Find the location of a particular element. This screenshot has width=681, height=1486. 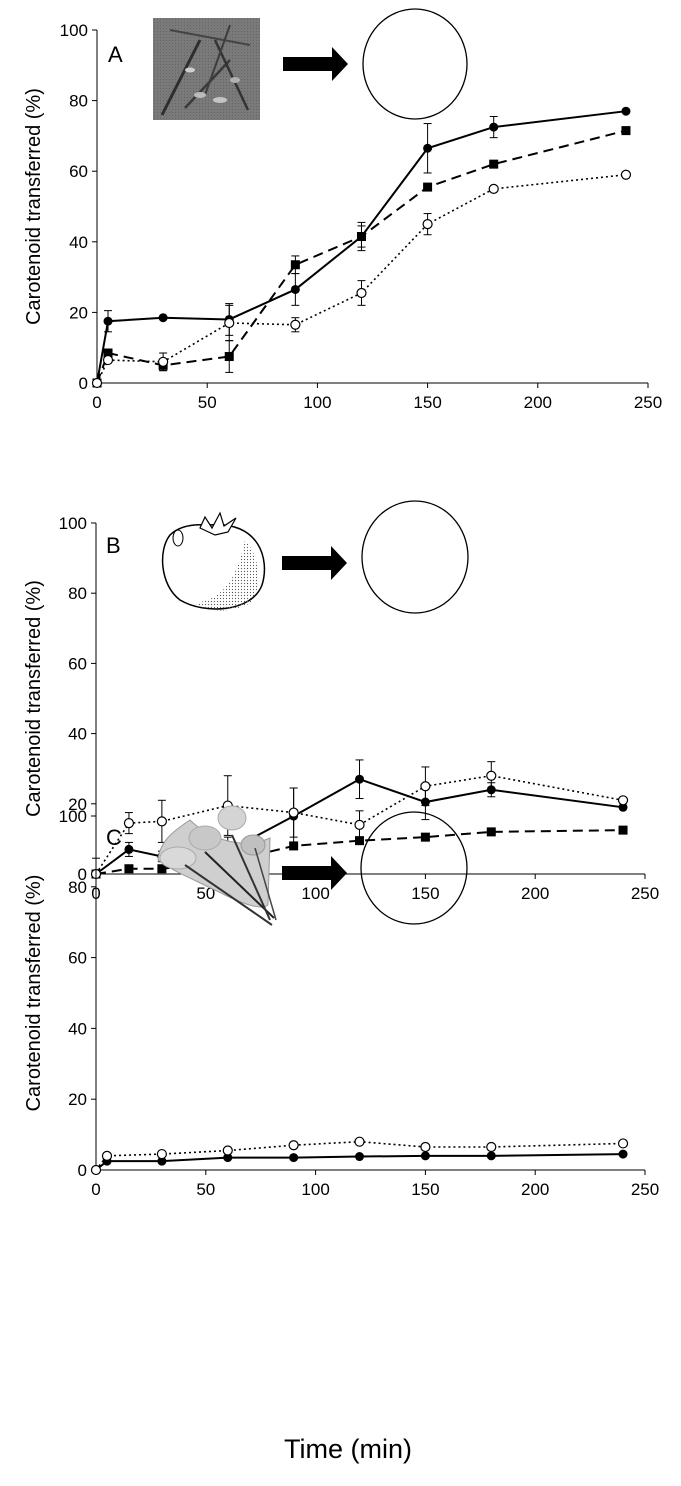

microscope-image is located at coordinates (206, 69).